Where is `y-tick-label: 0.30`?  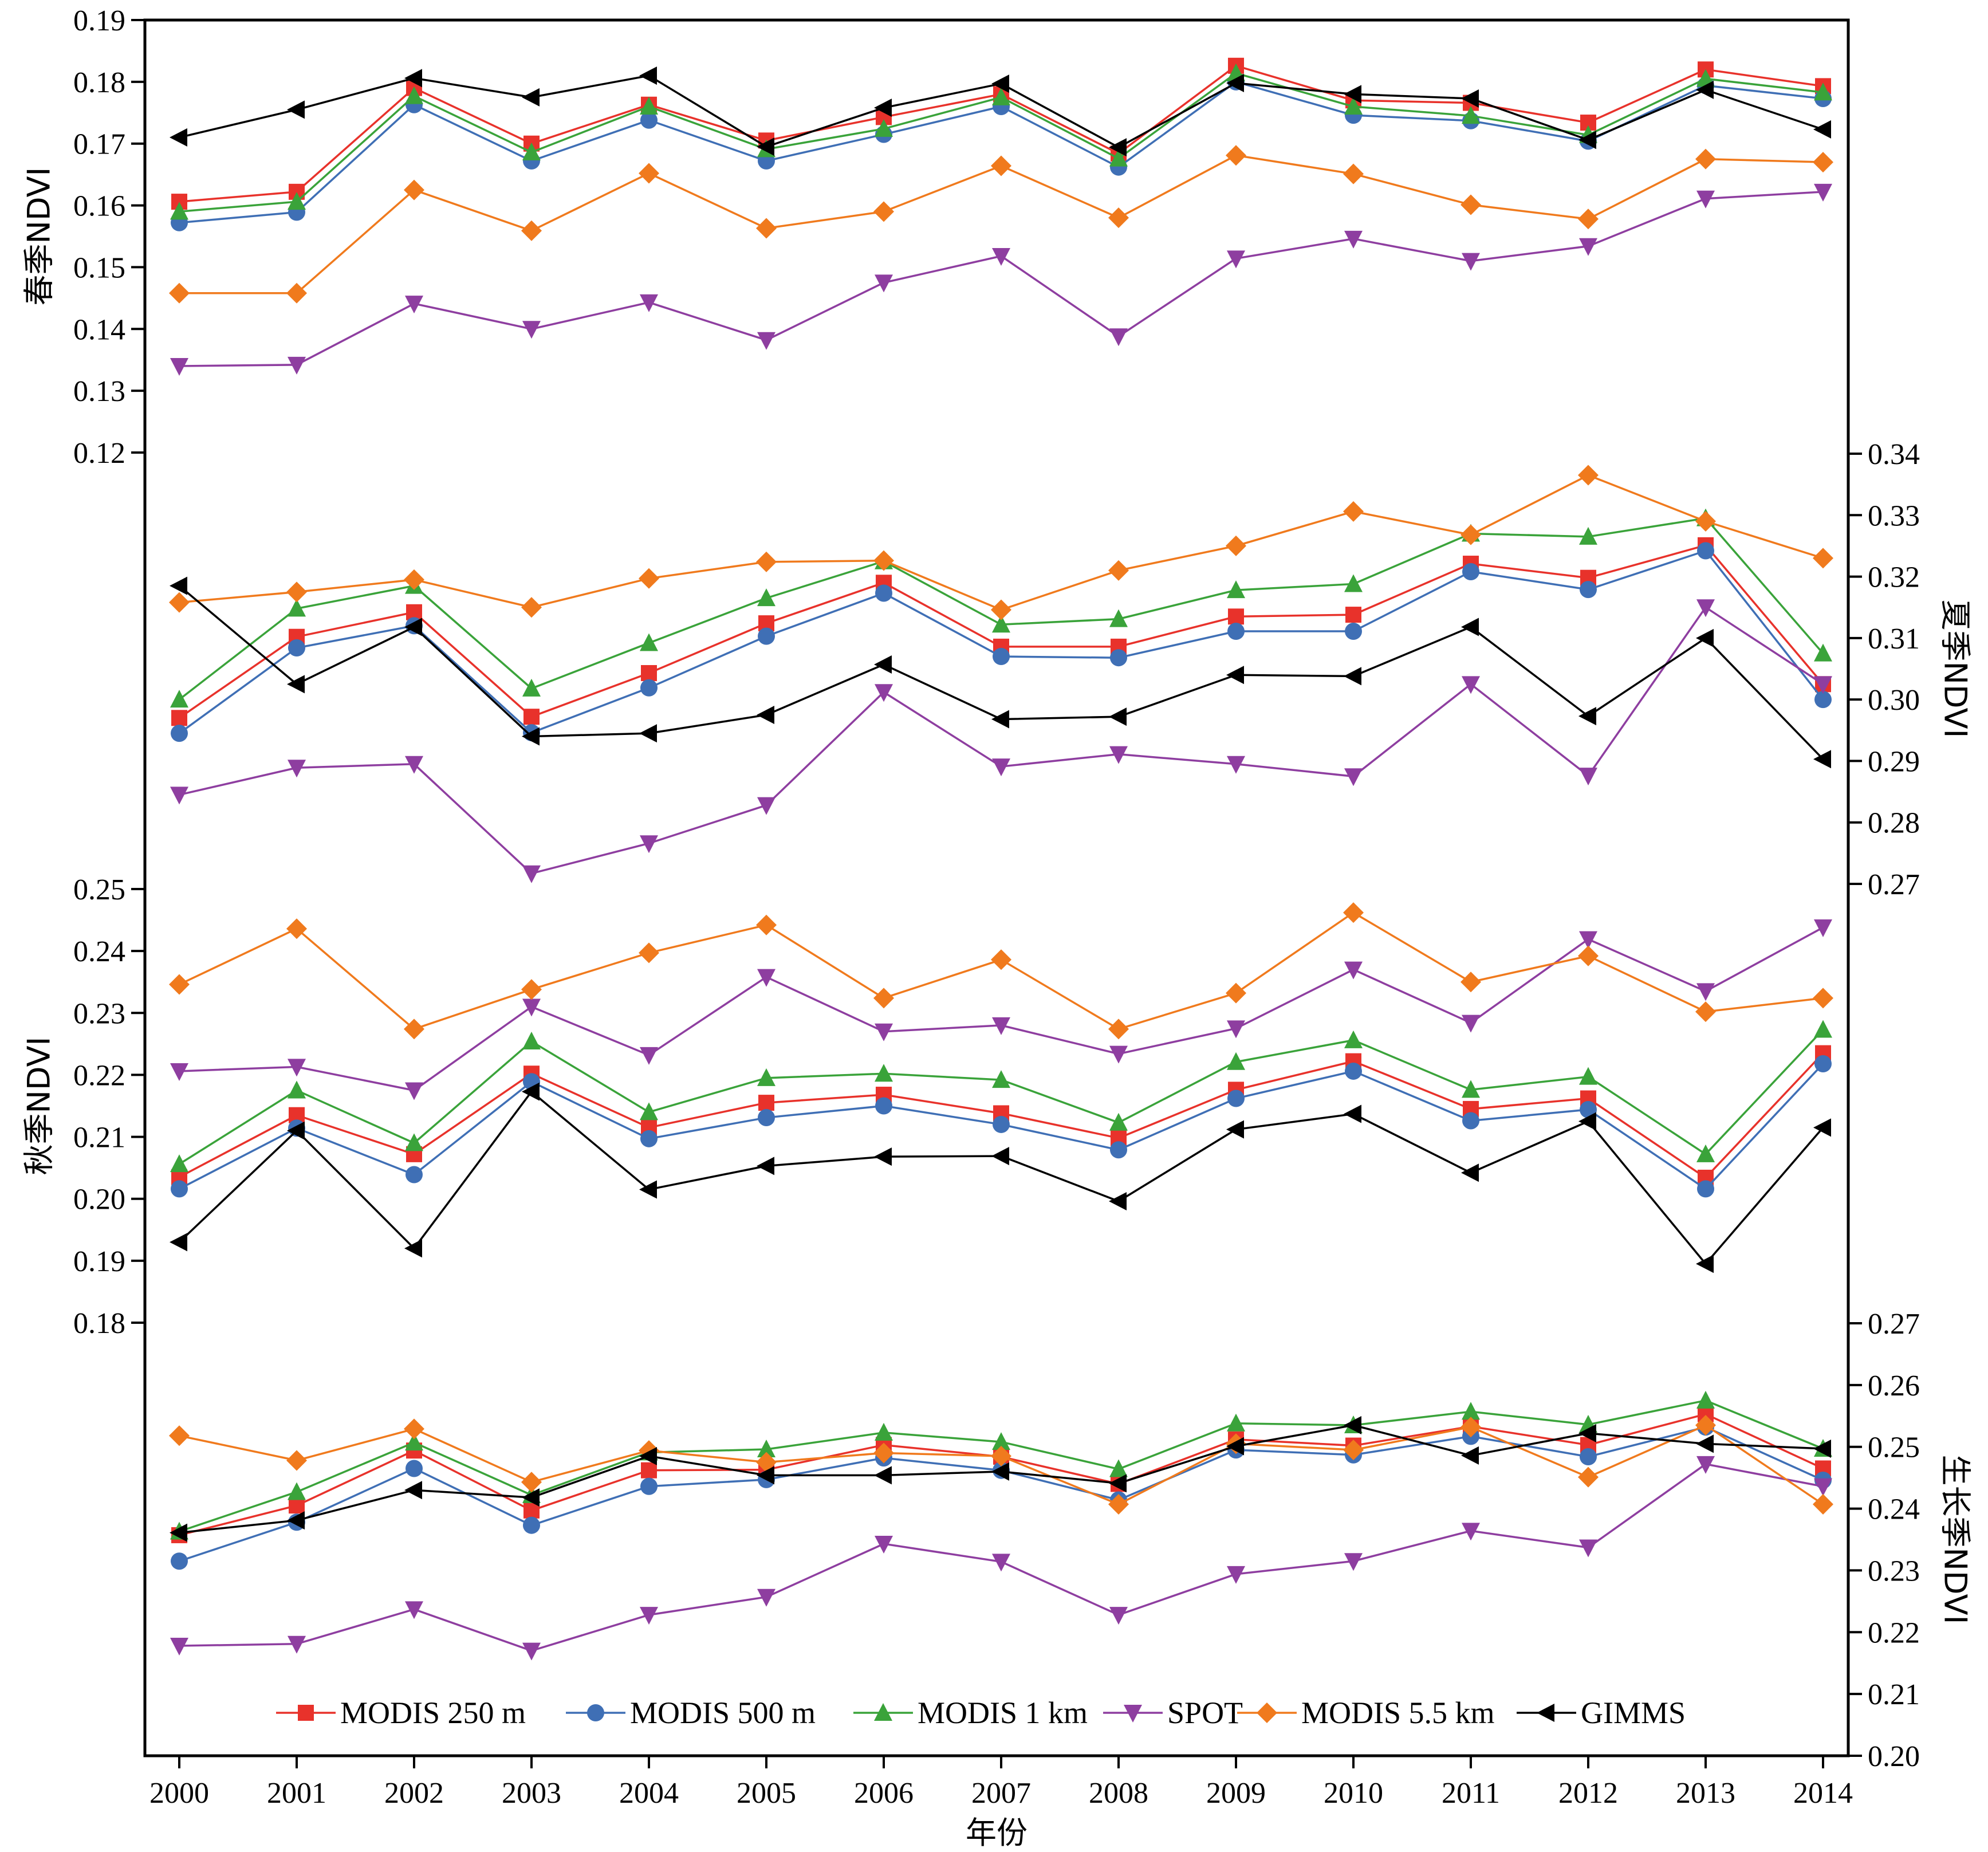 y-tick-label: 0.30 is located at coordinates (1894, 700).